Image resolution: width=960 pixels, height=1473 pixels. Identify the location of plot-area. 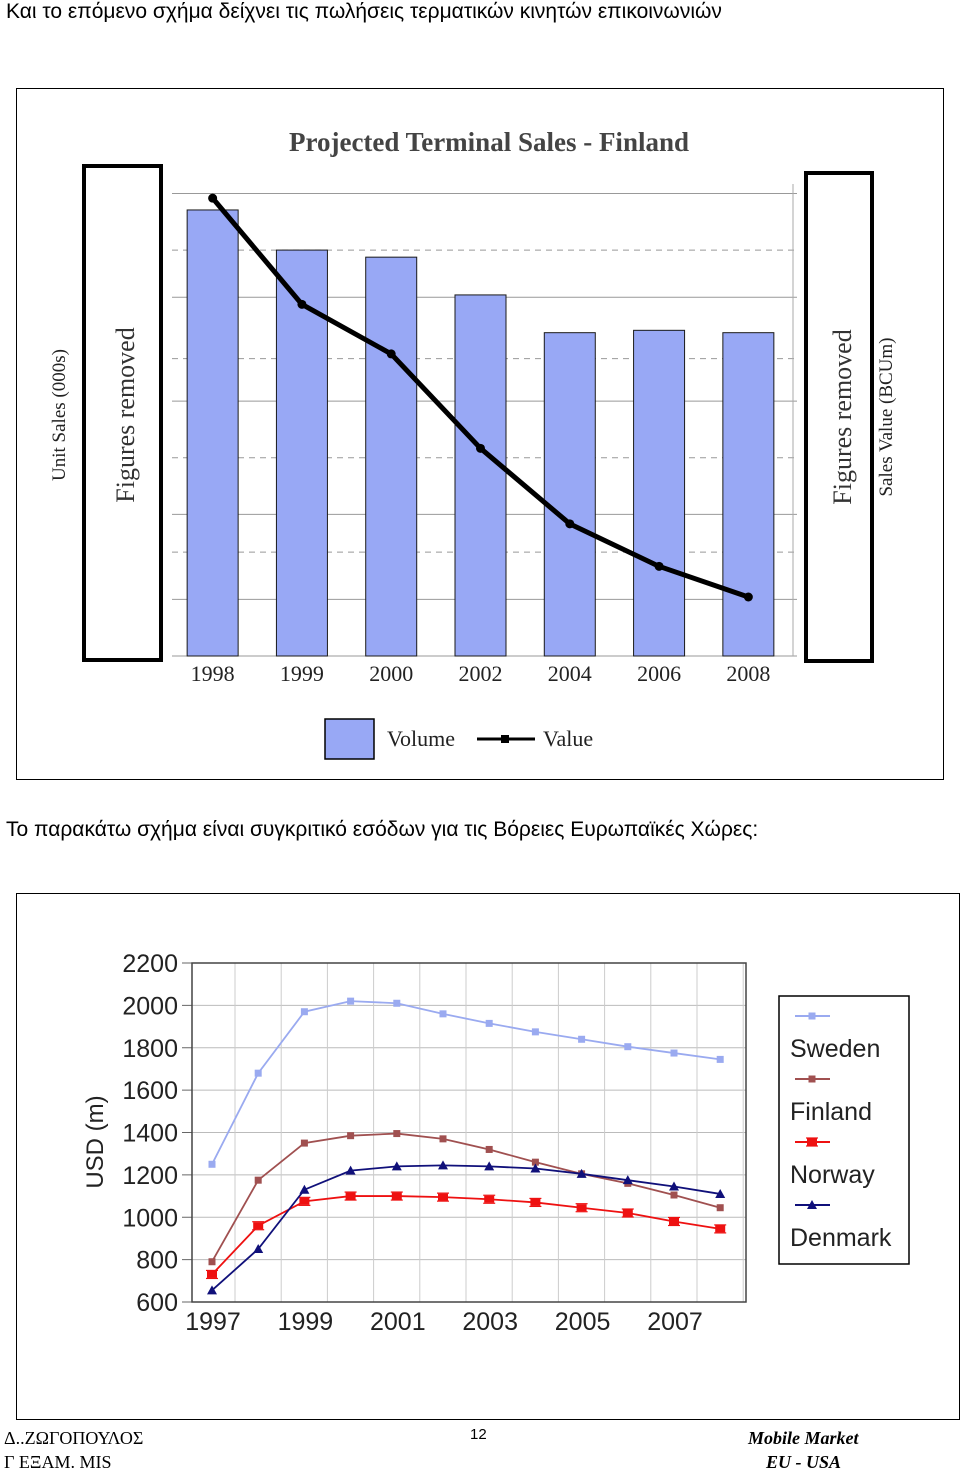
(469, 1132).